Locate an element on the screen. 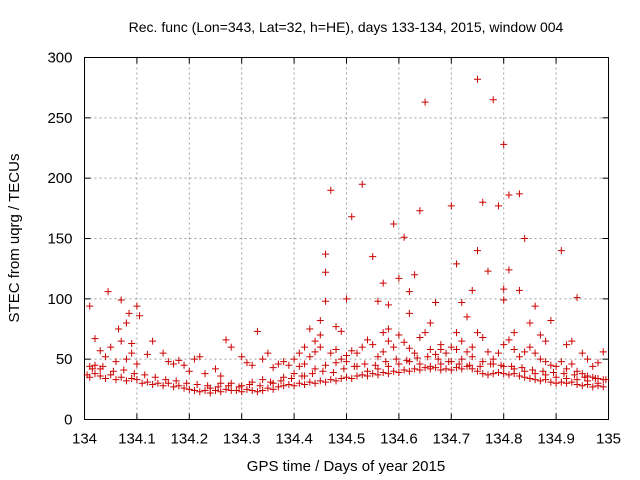 This screenshot has height=480, width=640. y-tick-label: 0 is located at coordinates (68, 420).